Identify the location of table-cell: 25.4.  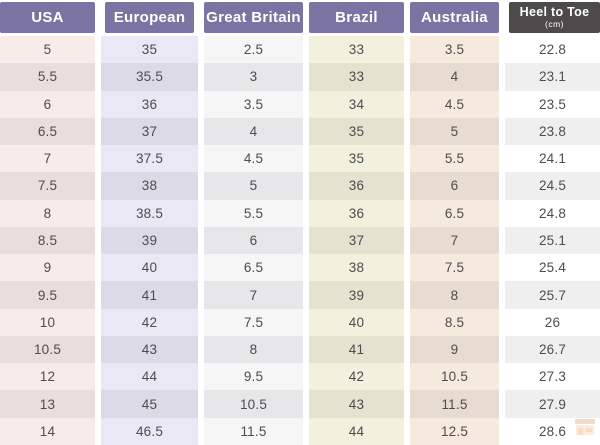
(552, 268).